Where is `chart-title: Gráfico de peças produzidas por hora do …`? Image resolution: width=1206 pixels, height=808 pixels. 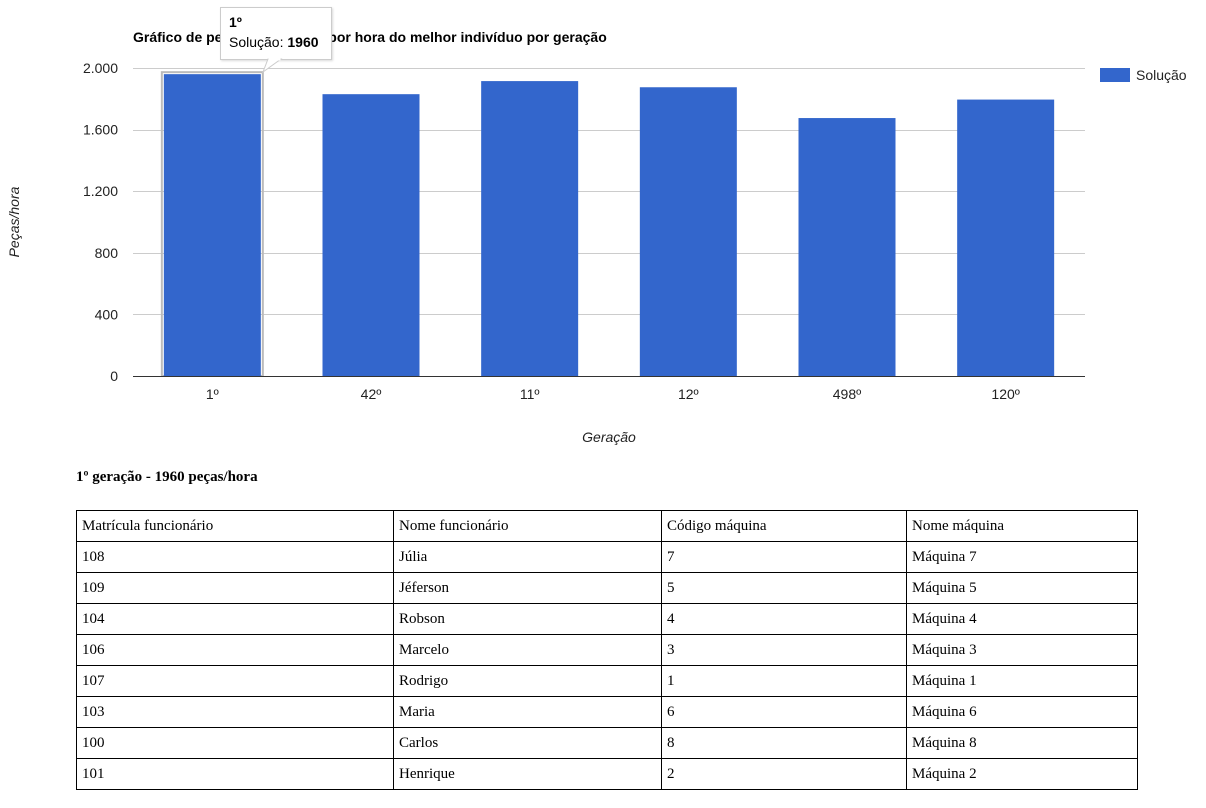
chart-title: Gráfico de peças produzidas por hora do … is located at coordinates (370, 37).